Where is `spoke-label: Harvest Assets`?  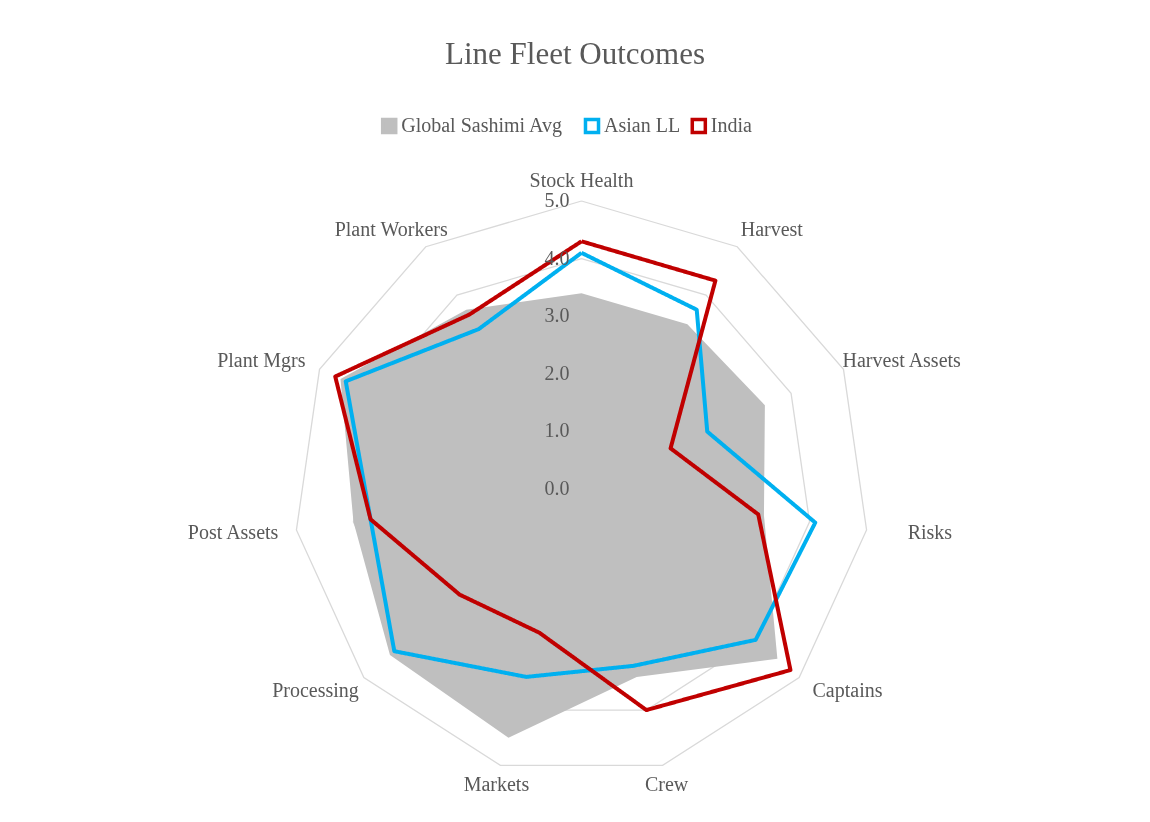 spoke-label: Harvest Assets is located at coordinates (902, 360).